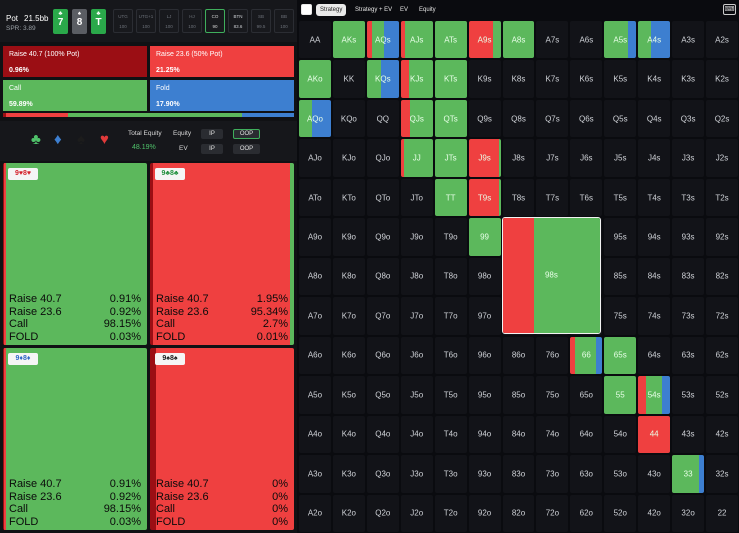 The image size is (739, 533). Describe the element at coordinates (620, 355) in the screenshot. I see `hand-cell-65s: 65s` at that location.